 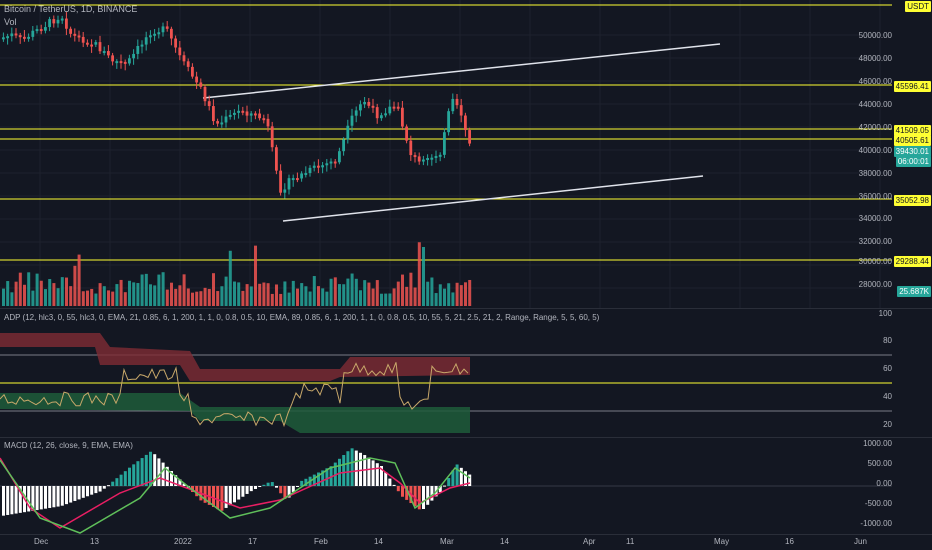 I want to click on time-tick: 2022, so click(x=183, y=541).